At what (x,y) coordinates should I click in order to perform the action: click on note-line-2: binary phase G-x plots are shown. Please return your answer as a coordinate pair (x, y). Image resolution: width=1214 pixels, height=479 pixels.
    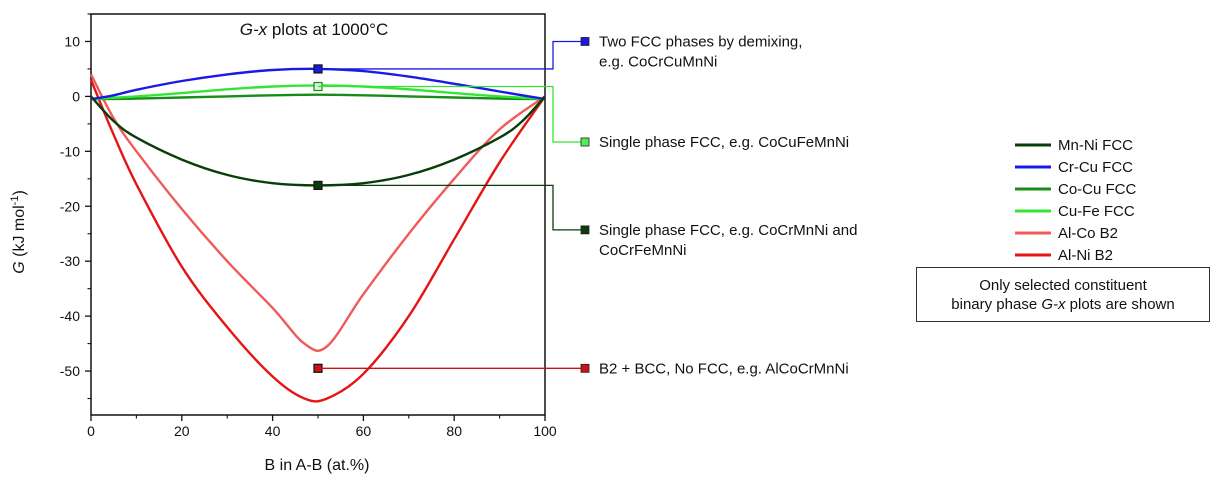
    Looking at the image, I should click on (1062, 304).